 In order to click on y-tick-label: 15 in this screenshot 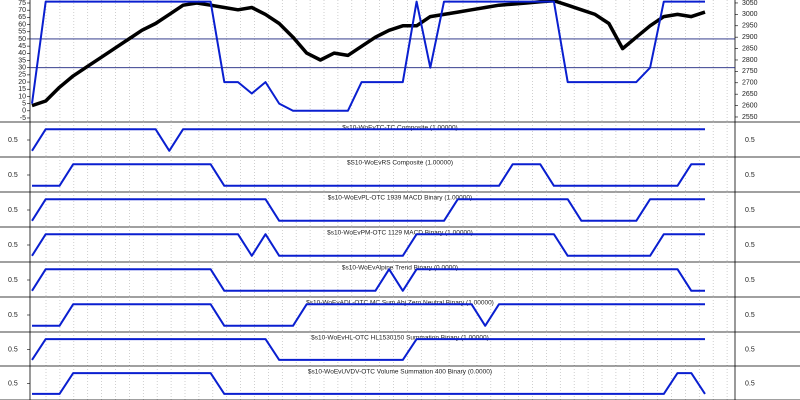, I will do `click(22, 89)`.